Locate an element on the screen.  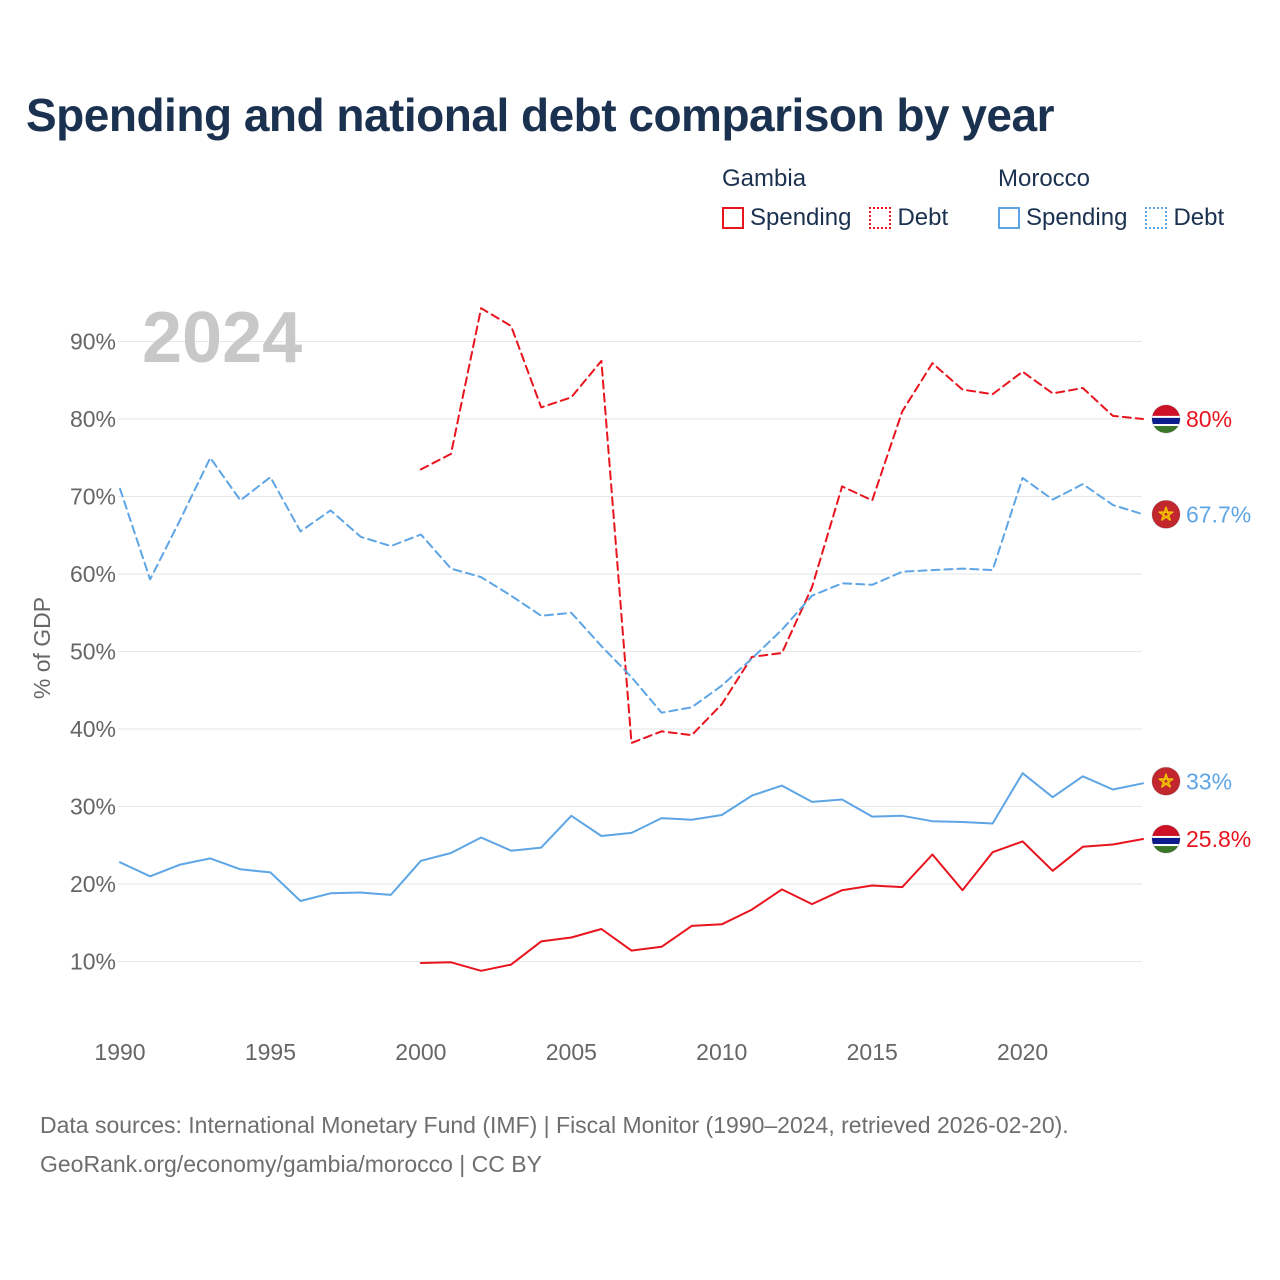
y-tick-label: 20% is located at coordinates (93, 884).